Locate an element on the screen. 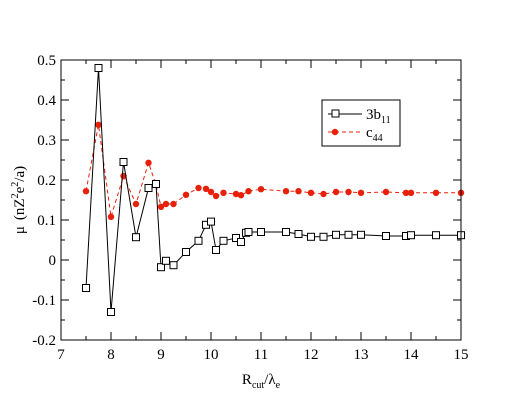 The height and width of the screenshot is (401, 519). legend-marker-c44 is located at coordinates (335, 132).